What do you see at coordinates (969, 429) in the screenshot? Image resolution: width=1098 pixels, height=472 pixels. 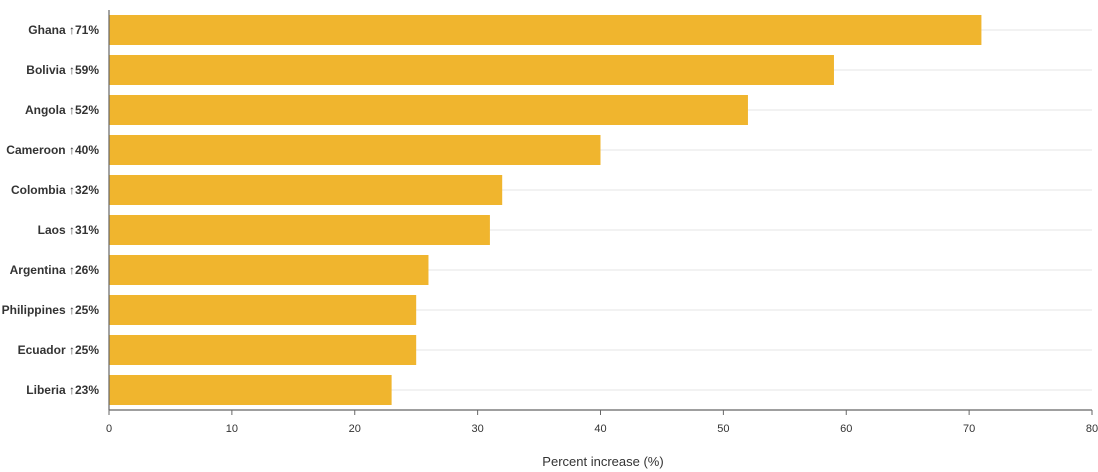 I see `x-tick-label: 70` at bounding box center [969, 429].